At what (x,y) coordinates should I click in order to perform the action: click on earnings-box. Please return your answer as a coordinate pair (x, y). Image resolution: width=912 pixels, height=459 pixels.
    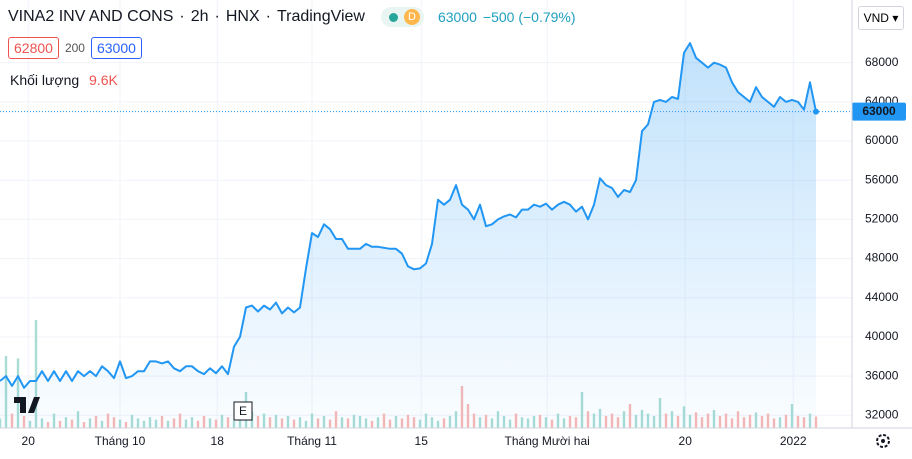
    Looking at the image, I should click on (243, 411).